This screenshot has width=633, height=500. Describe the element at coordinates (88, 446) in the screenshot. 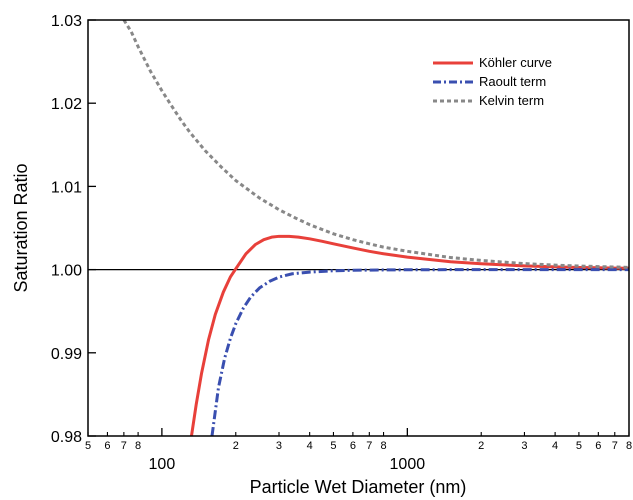

I see `x-minor-tick-label-0: 5` at that location.